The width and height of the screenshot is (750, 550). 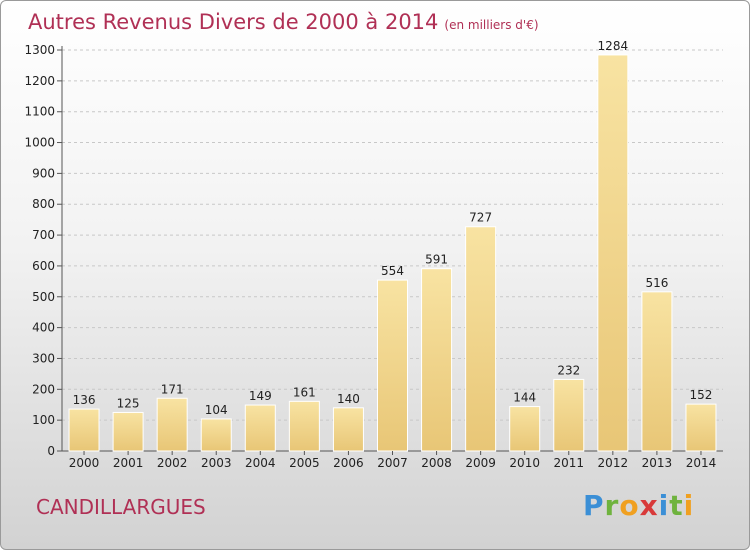 I want to click on y-tick-label: 200, so click(x=43, y=389).